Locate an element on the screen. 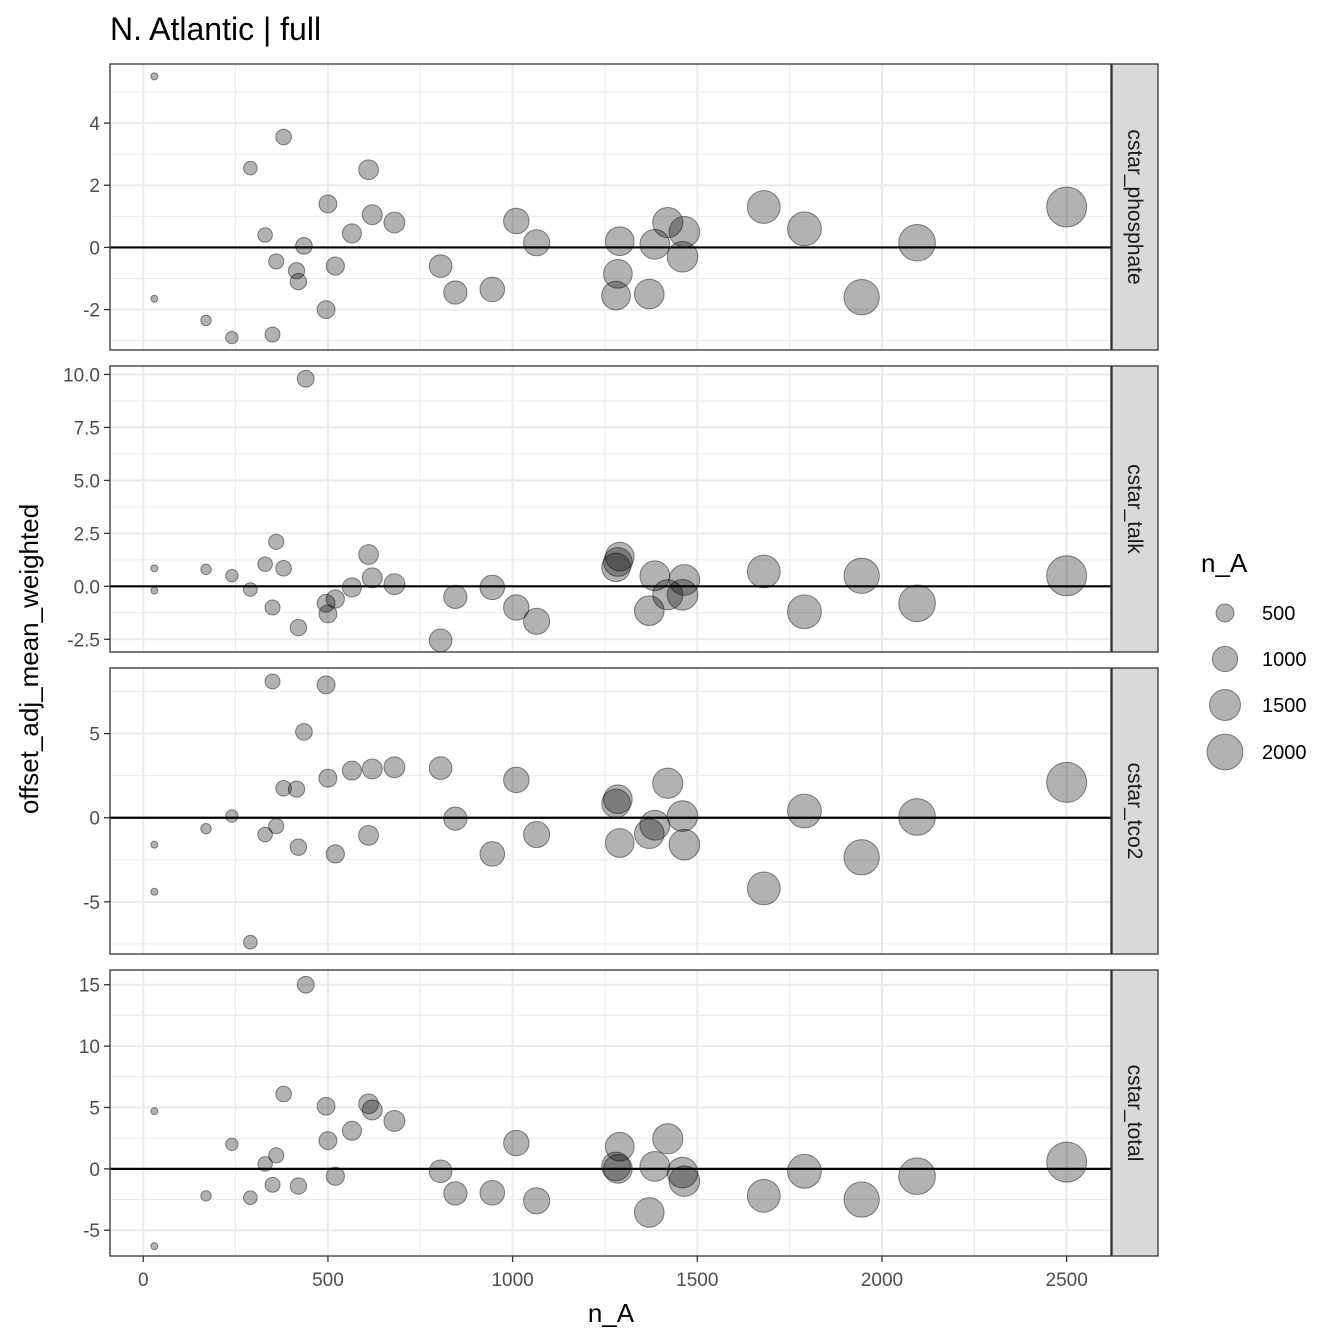 The image size is (1344, 1344). x-tick-label: 1500 is located at coordinates (697, 1280).